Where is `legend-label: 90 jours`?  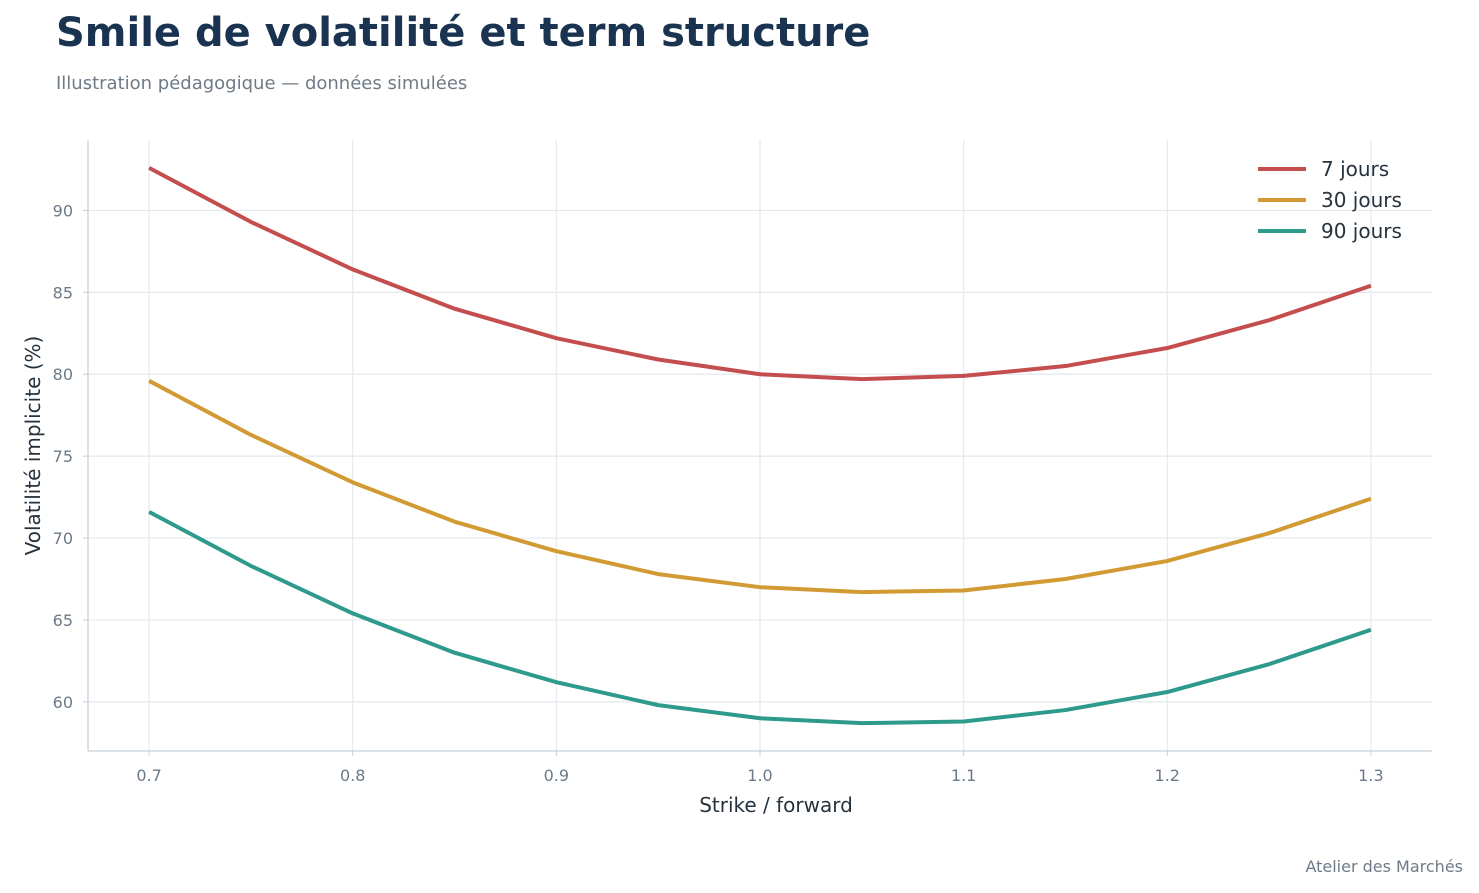
legend-label: 90 jours is located at coordinates (1361, 231).